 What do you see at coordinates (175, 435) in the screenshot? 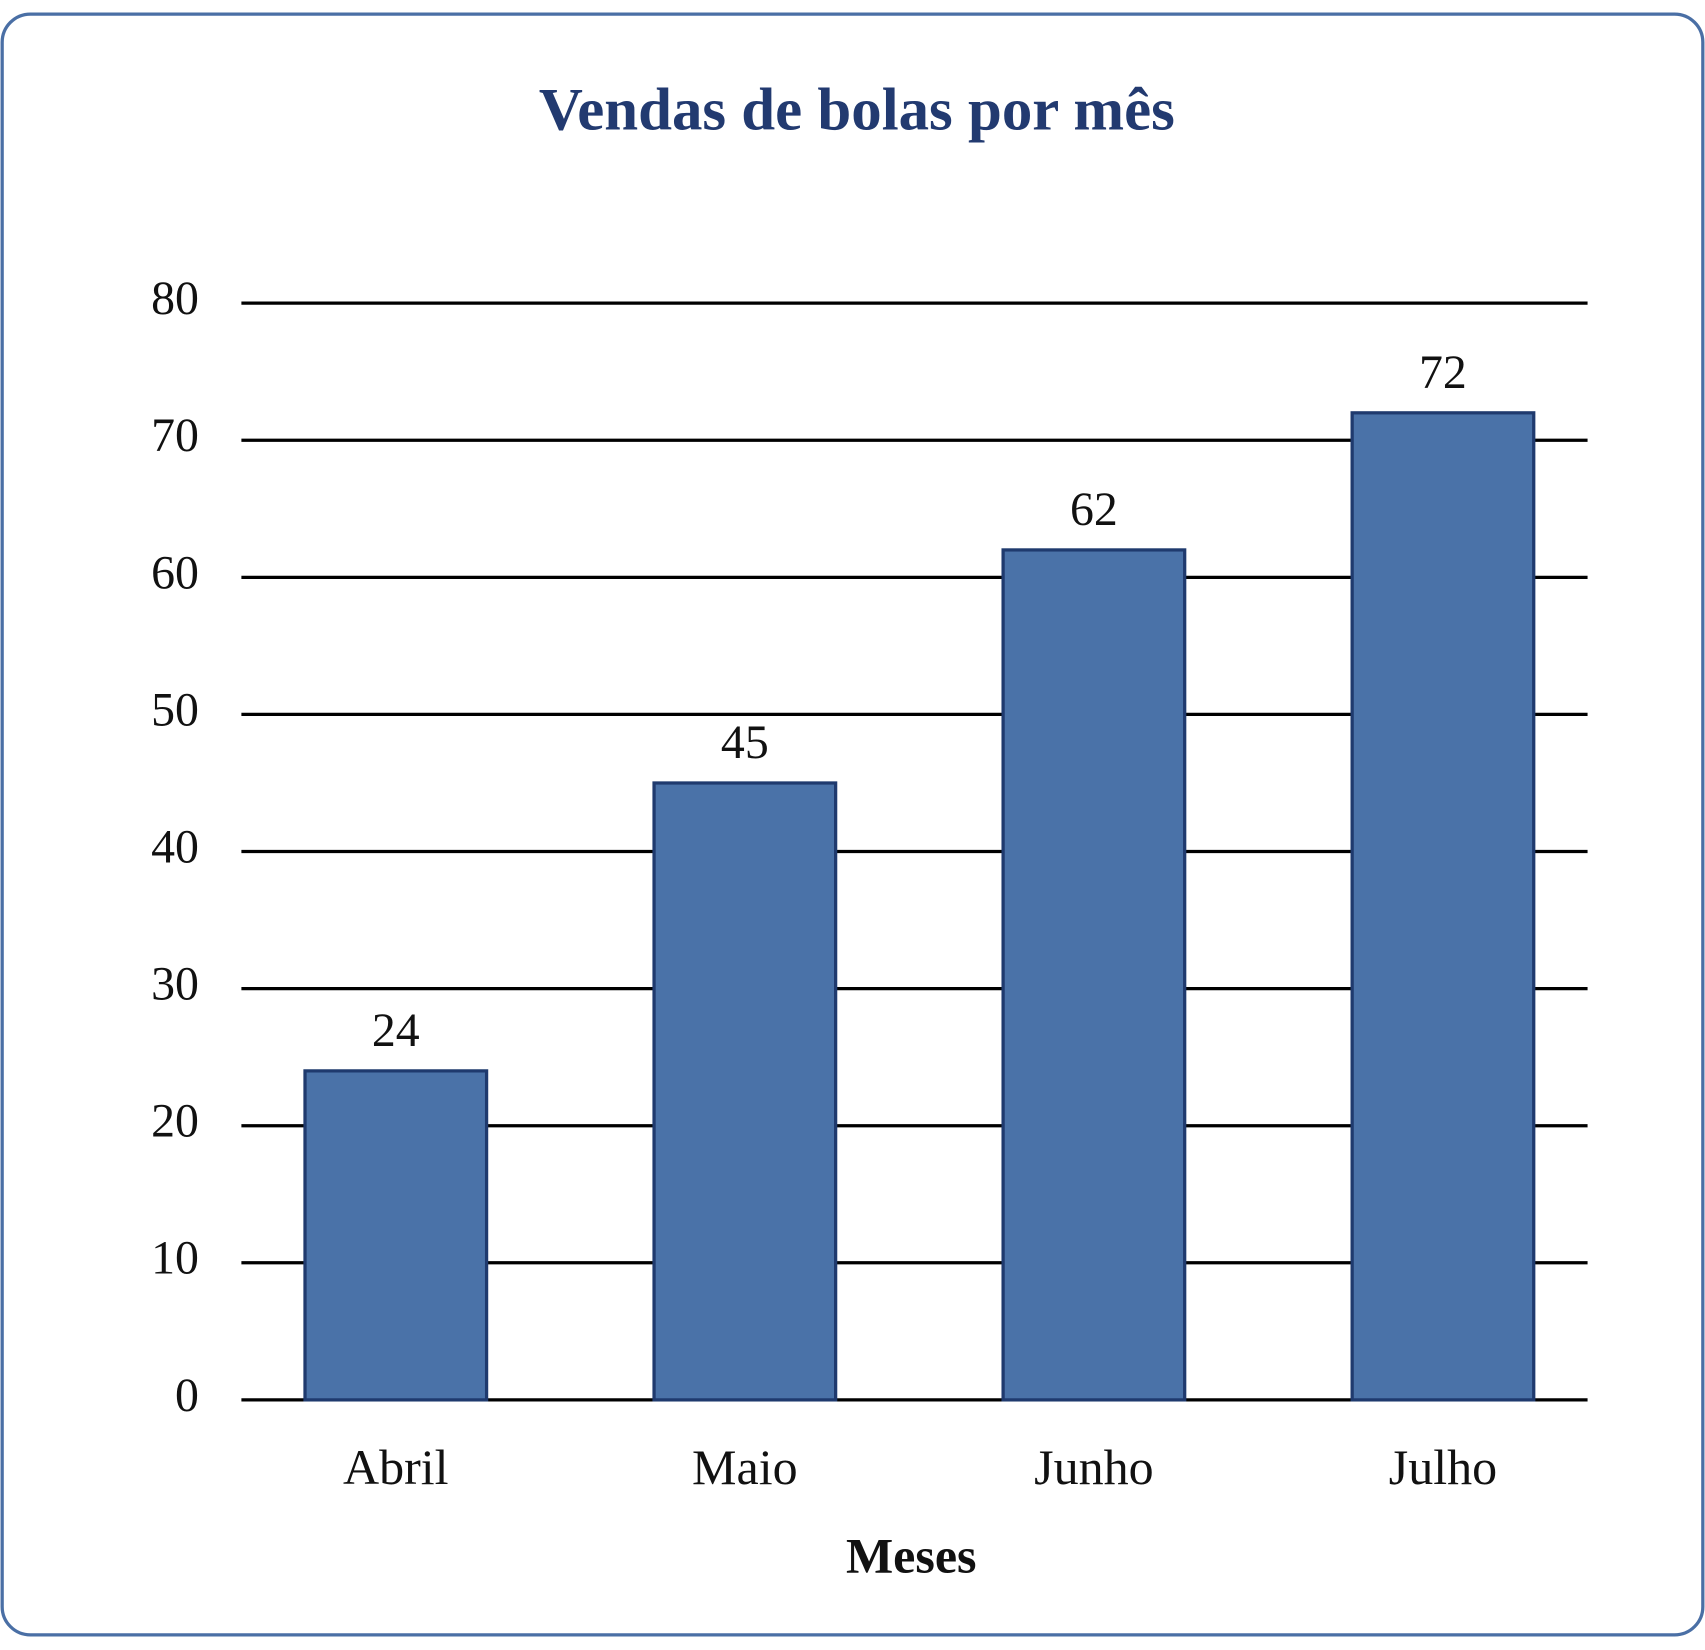
I see `y-tick-label: 70` at bounding box center [175, 435].